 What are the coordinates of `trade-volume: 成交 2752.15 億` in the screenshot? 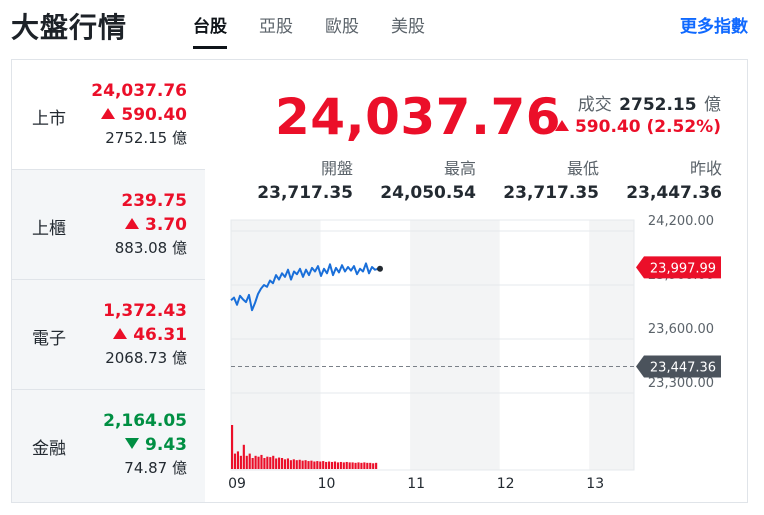 It's located at (649, 102).